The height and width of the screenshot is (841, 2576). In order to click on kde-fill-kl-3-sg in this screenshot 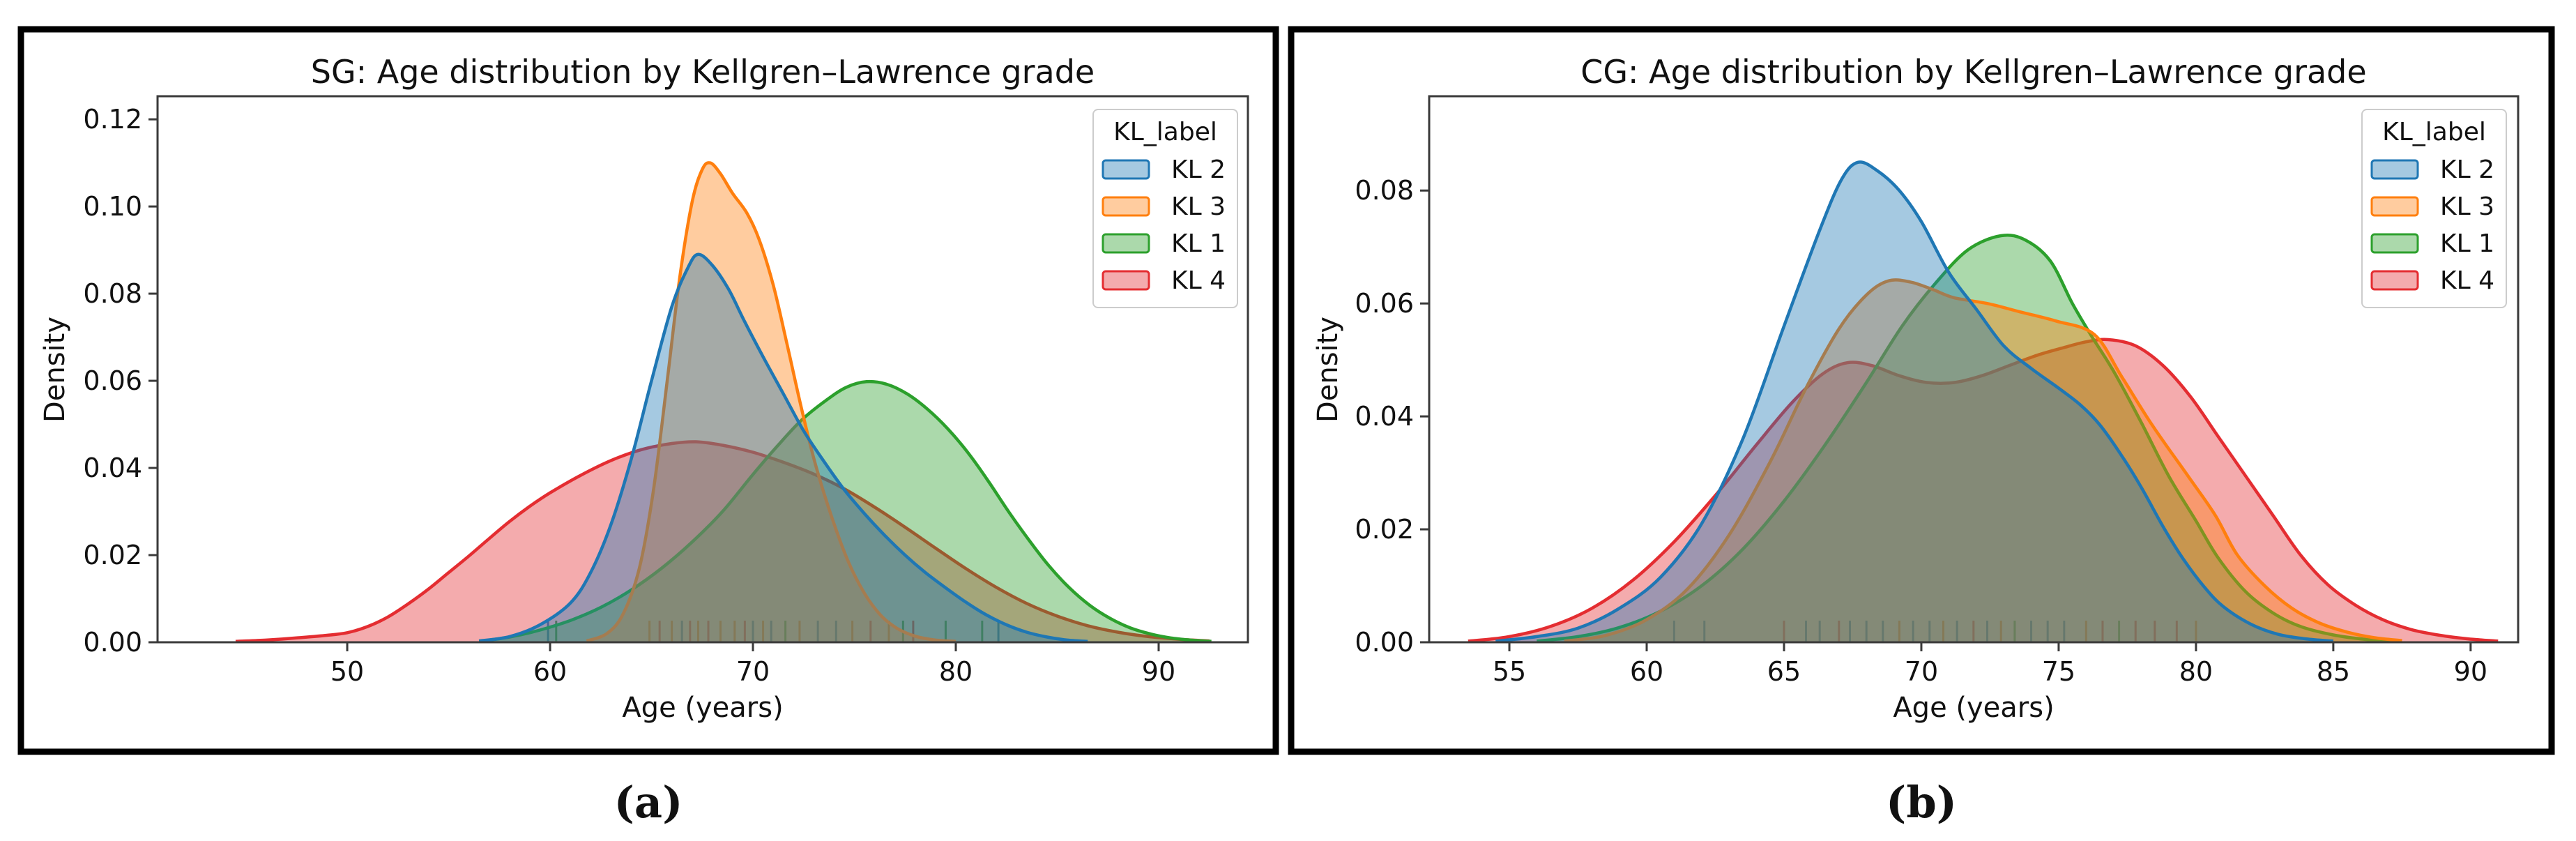, I will do `click(771, 402)`.